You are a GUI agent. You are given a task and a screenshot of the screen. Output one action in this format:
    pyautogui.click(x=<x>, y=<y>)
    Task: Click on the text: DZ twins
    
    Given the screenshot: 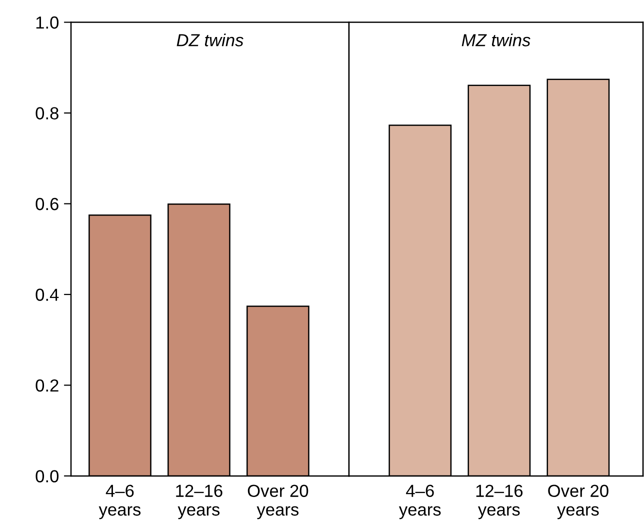 What is the action you would take?
    pyautogui.click(x=210, y=40)
    